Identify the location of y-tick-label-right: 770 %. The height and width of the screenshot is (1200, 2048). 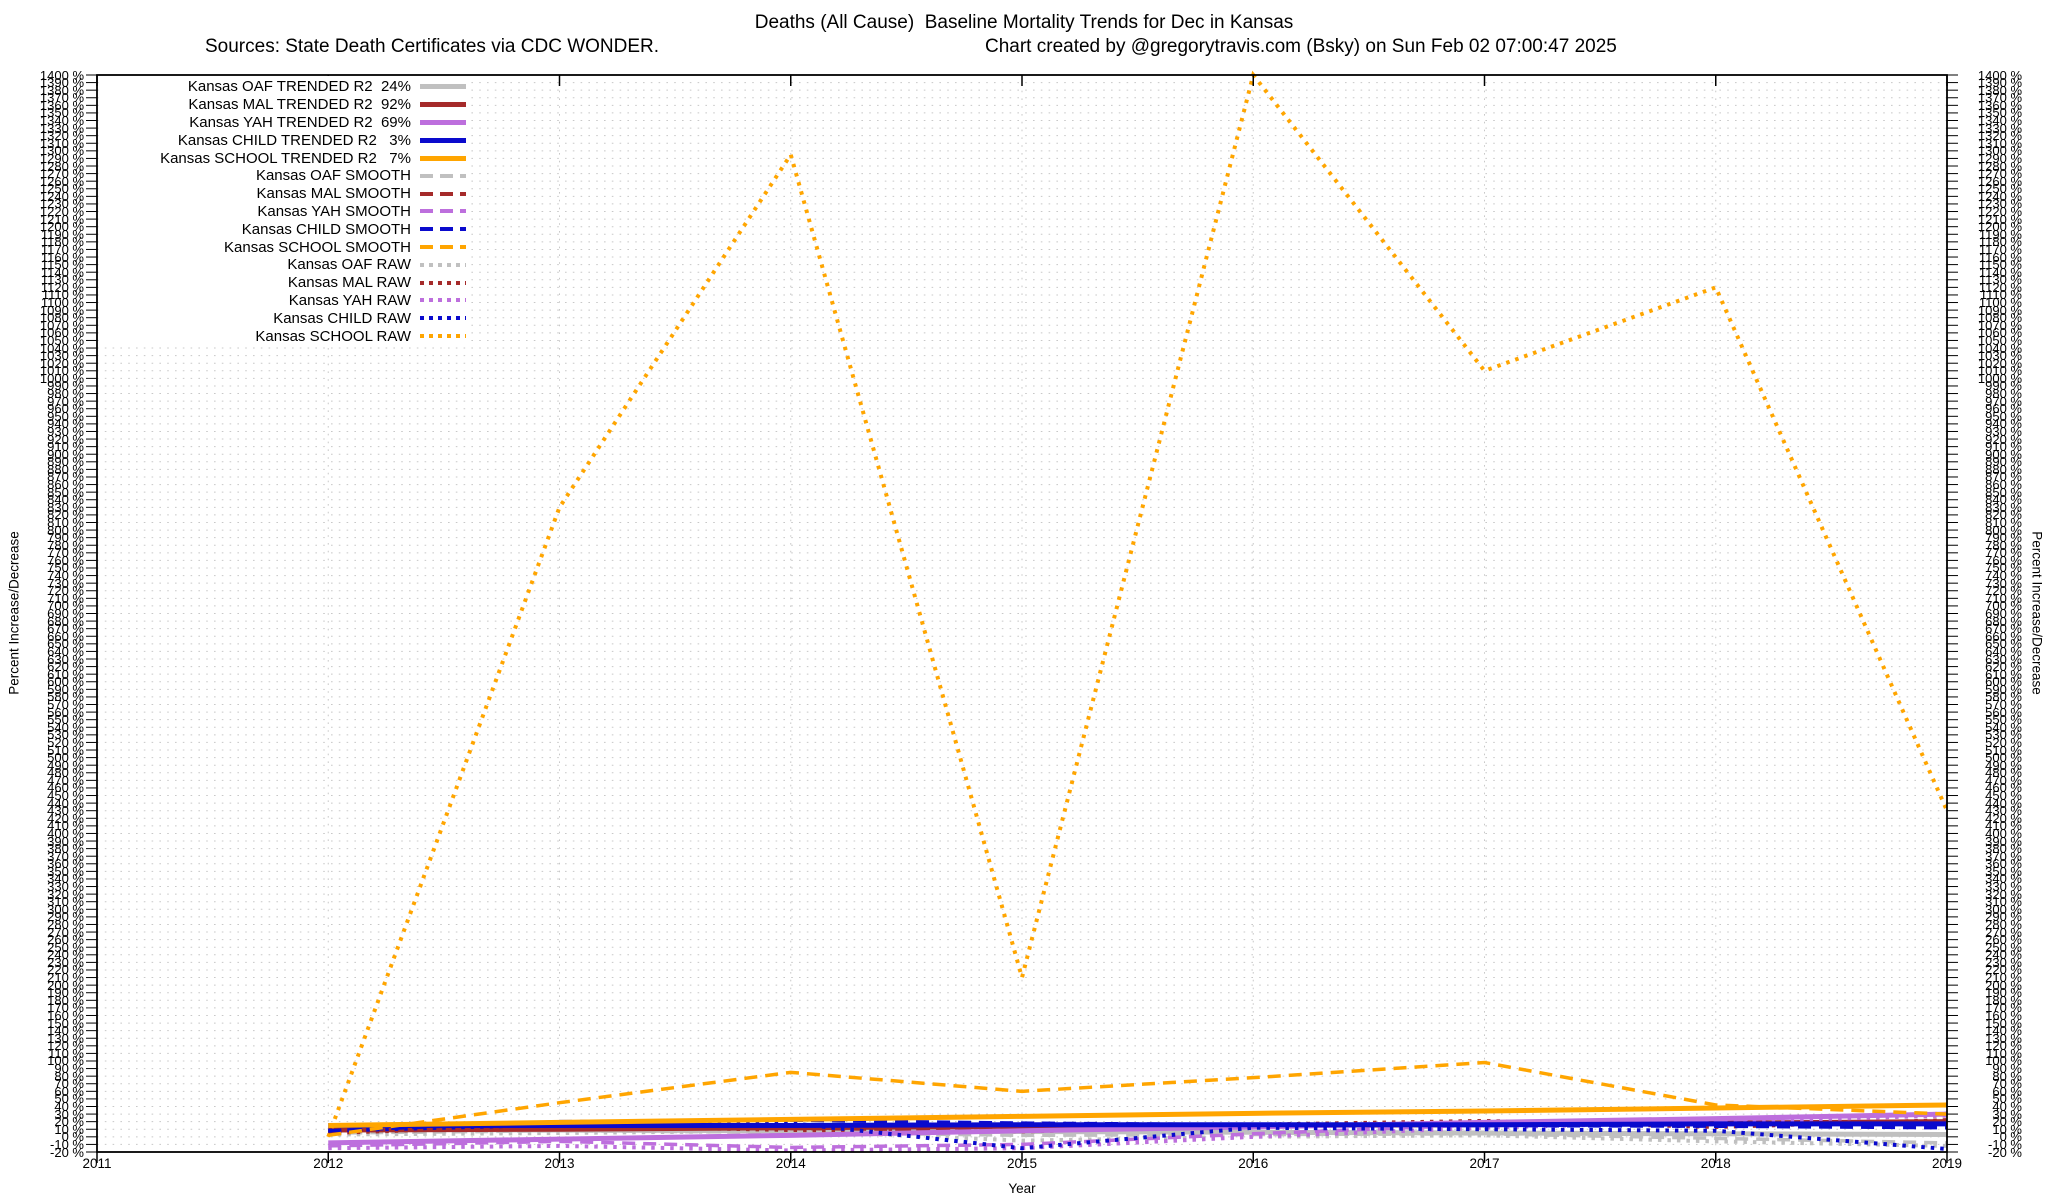
(2003, 553).